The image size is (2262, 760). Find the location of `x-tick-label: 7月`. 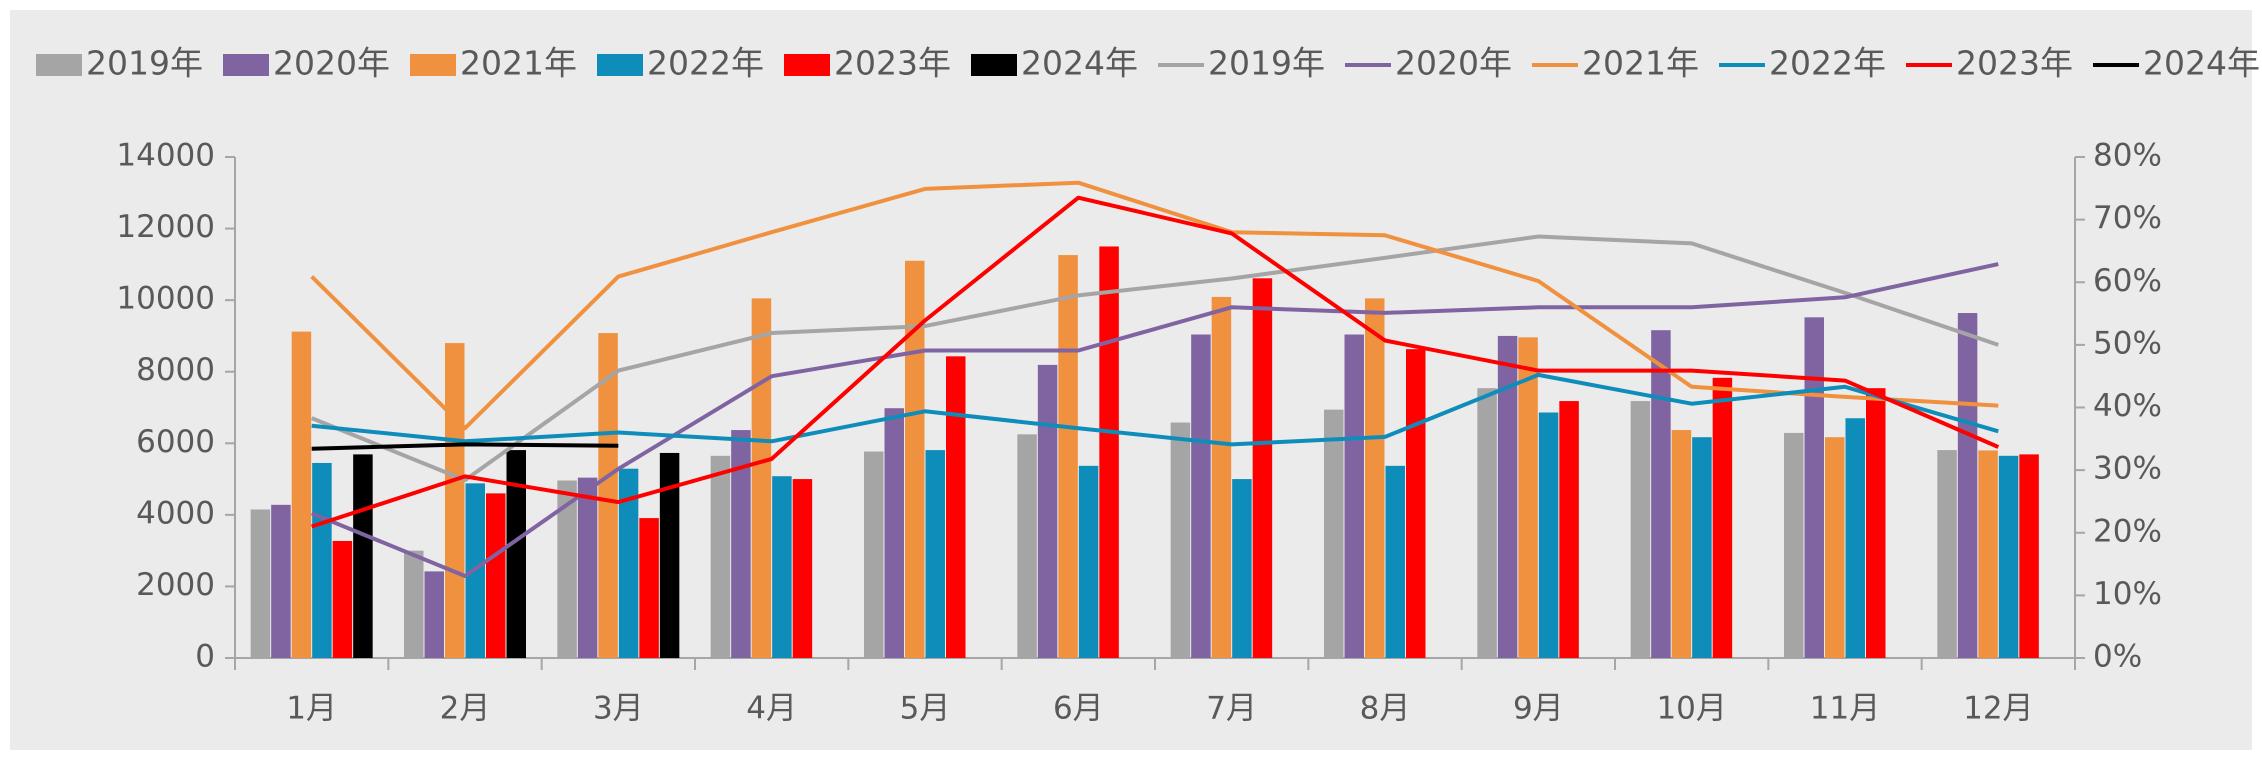

x-tick-label: 7月 is located at coordinates (1231, 709).